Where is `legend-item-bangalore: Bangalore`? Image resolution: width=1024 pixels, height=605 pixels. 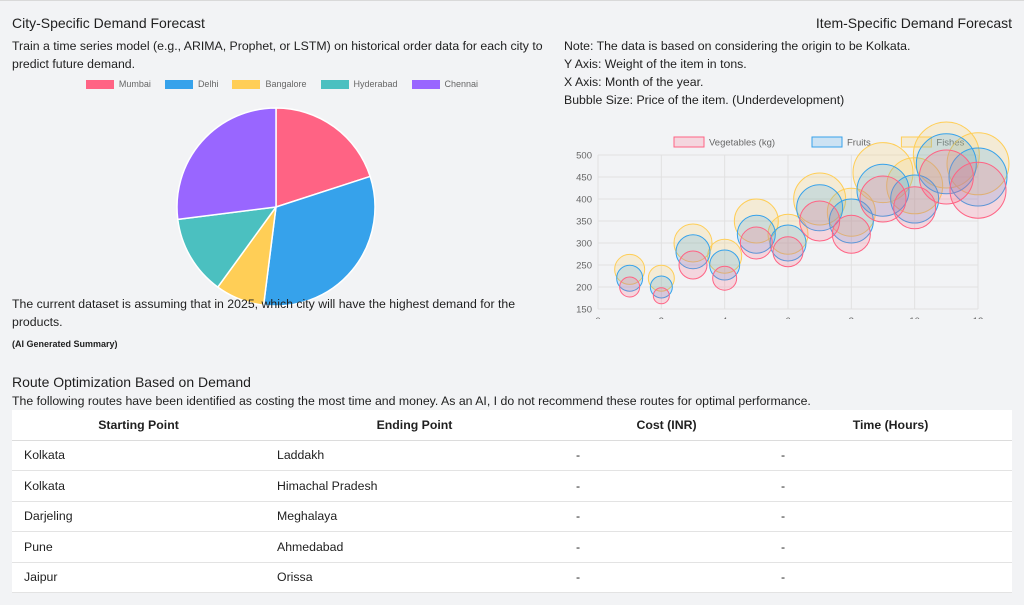
legend-item-bangalore: Bangalore is located at coordinates (269, 84).